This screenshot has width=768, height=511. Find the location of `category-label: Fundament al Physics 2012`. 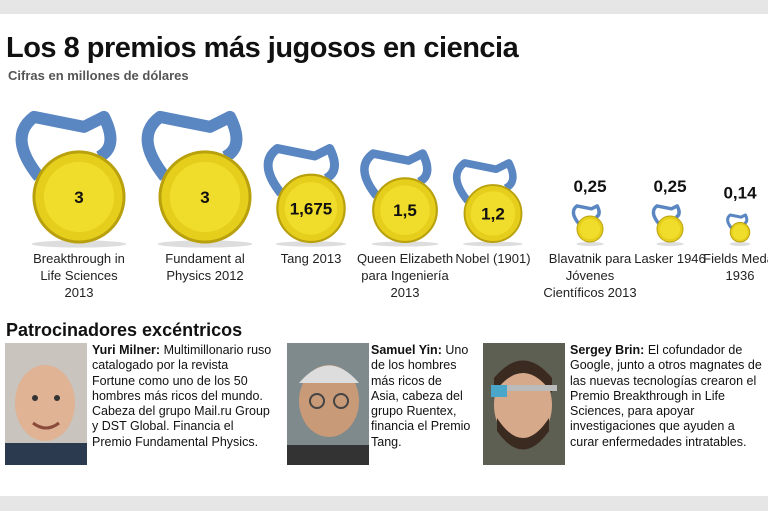

category-label: Fundament al Physics 2012 is located at coordinates (205, 267).